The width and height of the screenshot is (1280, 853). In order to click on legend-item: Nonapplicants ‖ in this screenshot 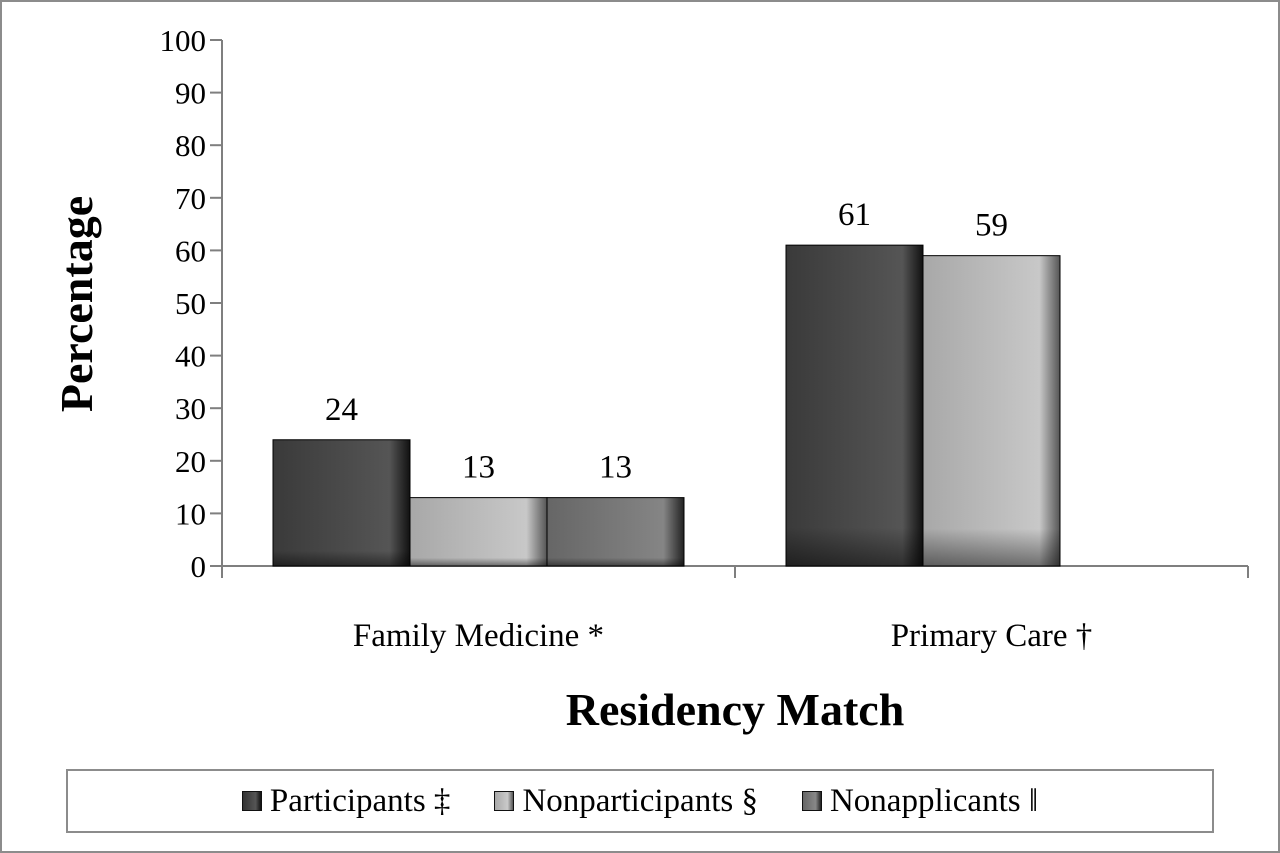, I will do `click(920, 801)`.